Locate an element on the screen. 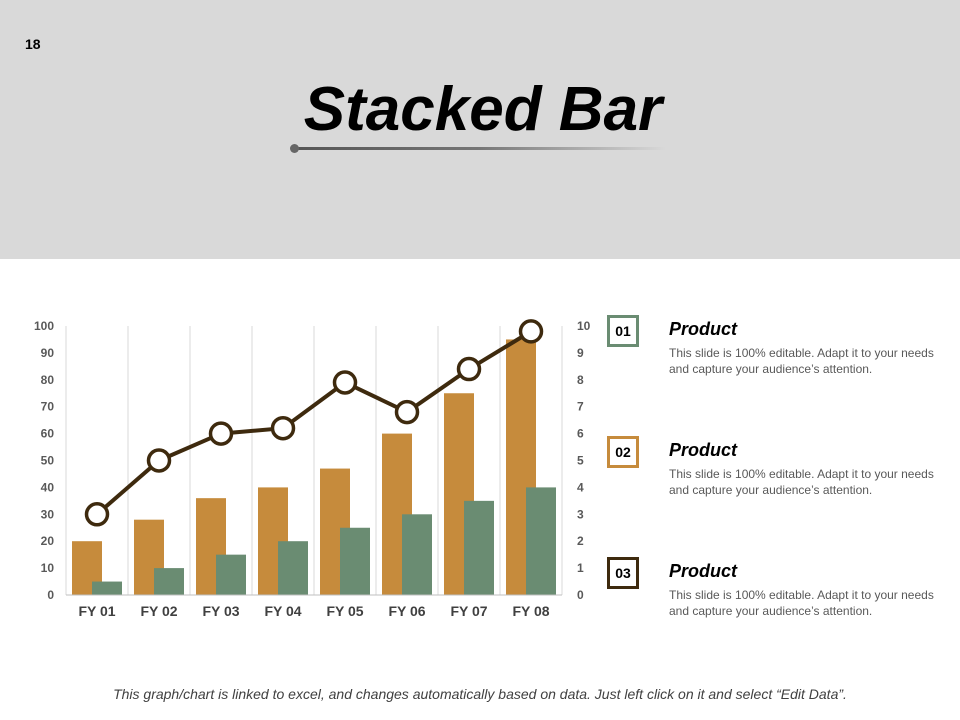  y2-tick-label: 0 is located at coordinates (580, 595).